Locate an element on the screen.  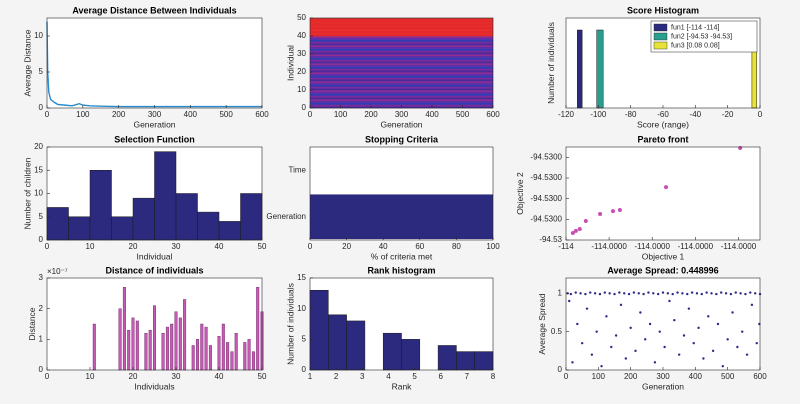
y-tick-label: 1 is located at coordinates (560, 292).